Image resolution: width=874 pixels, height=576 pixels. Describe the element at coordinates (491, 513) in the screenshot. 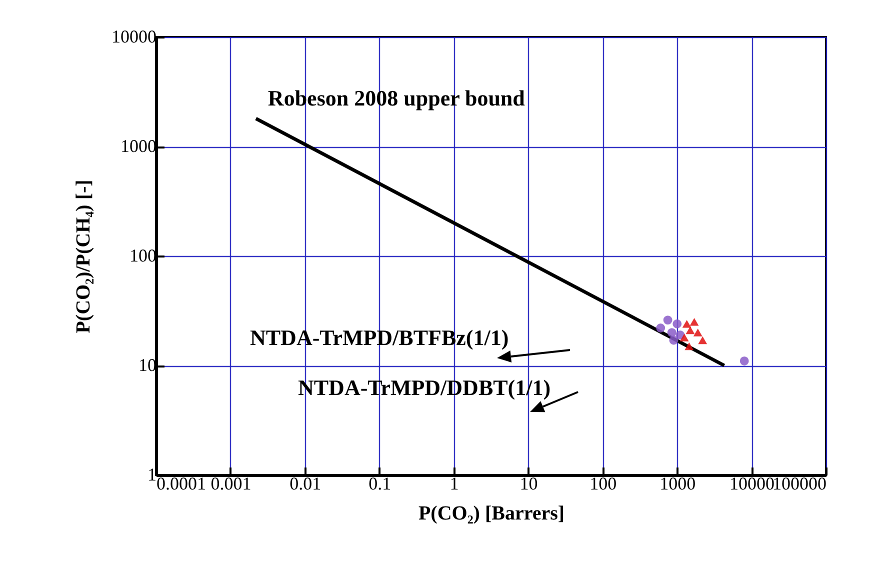

I see `x-axis-title: P(CO₂) [Barrers]` at that location.